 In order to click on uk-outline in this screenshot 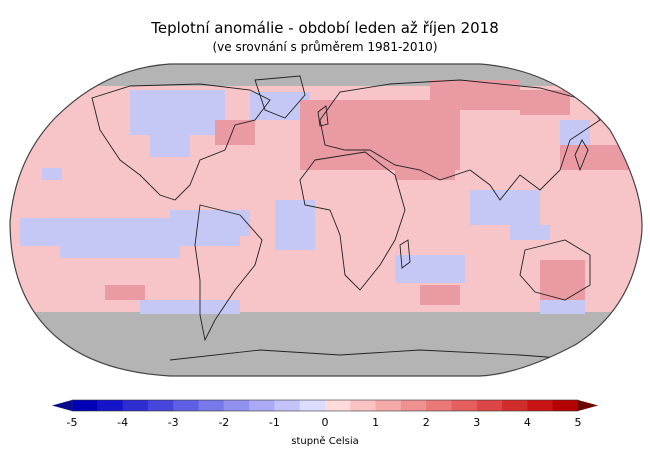, I will do `click(323, 116)`.